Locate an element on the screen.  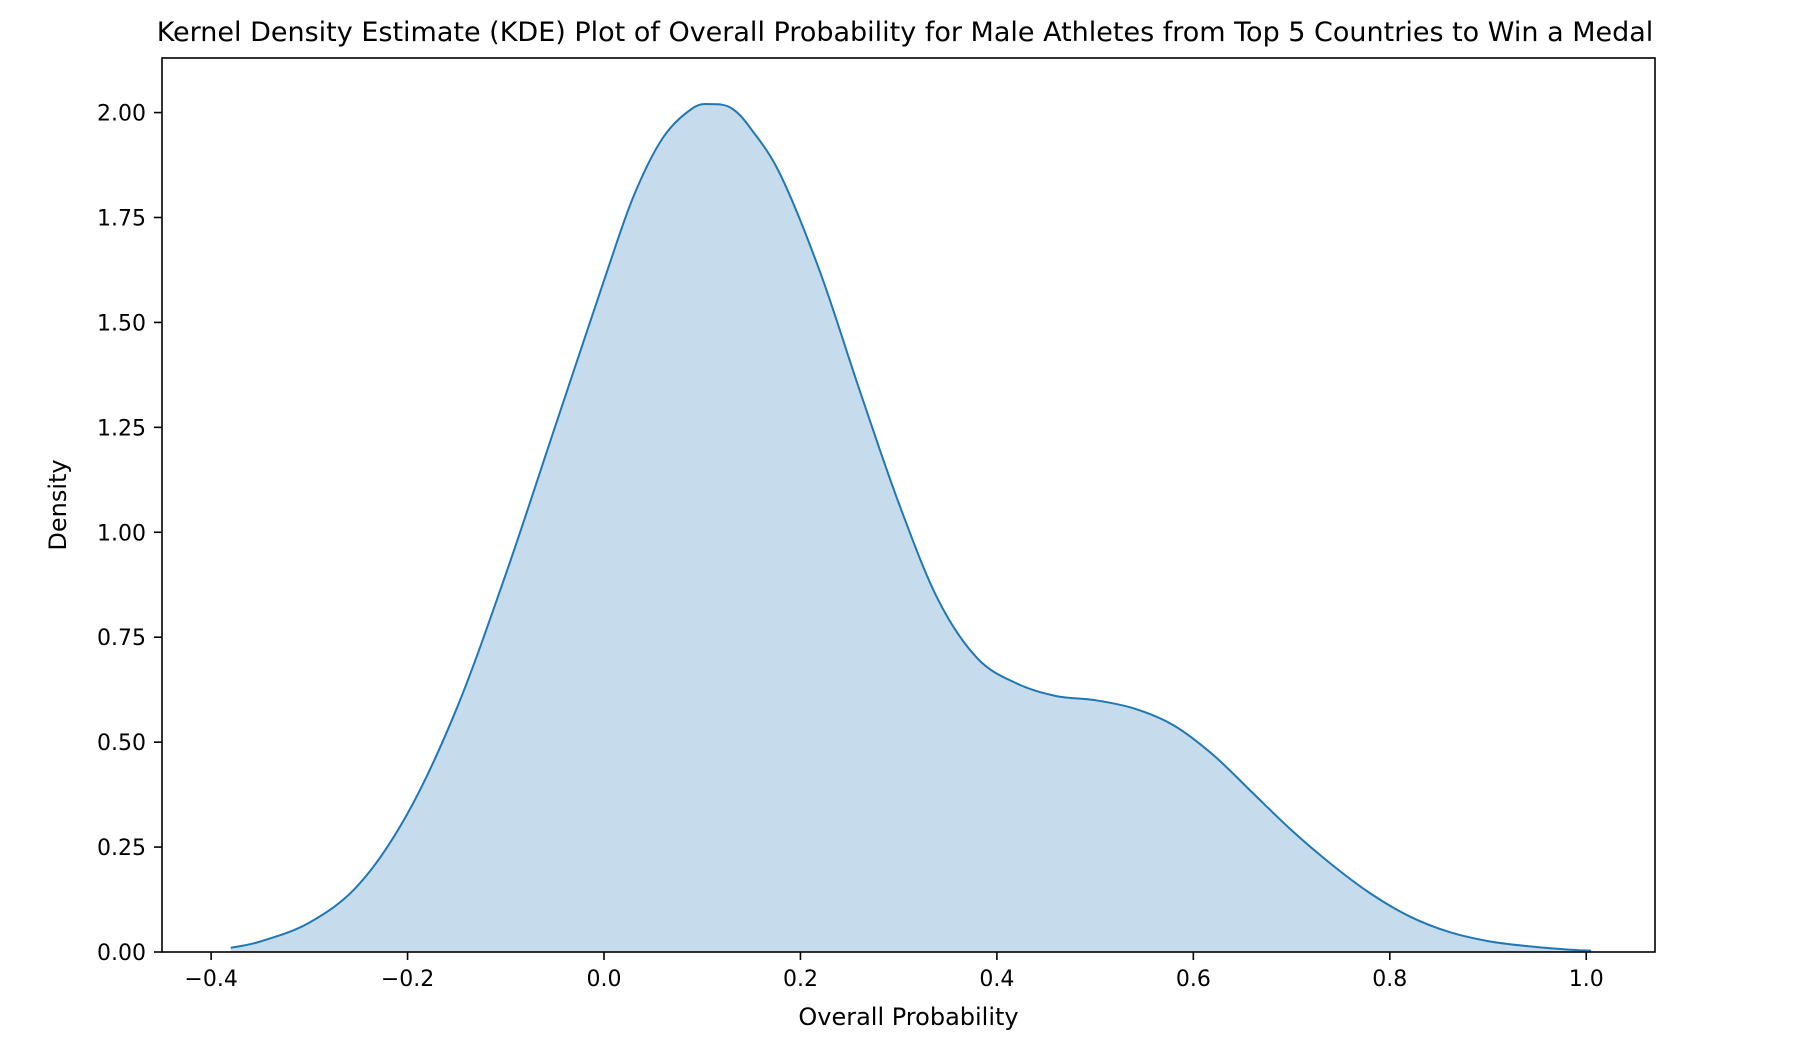
y-tick-label: 0.75 is located at coordinates (121, 638).